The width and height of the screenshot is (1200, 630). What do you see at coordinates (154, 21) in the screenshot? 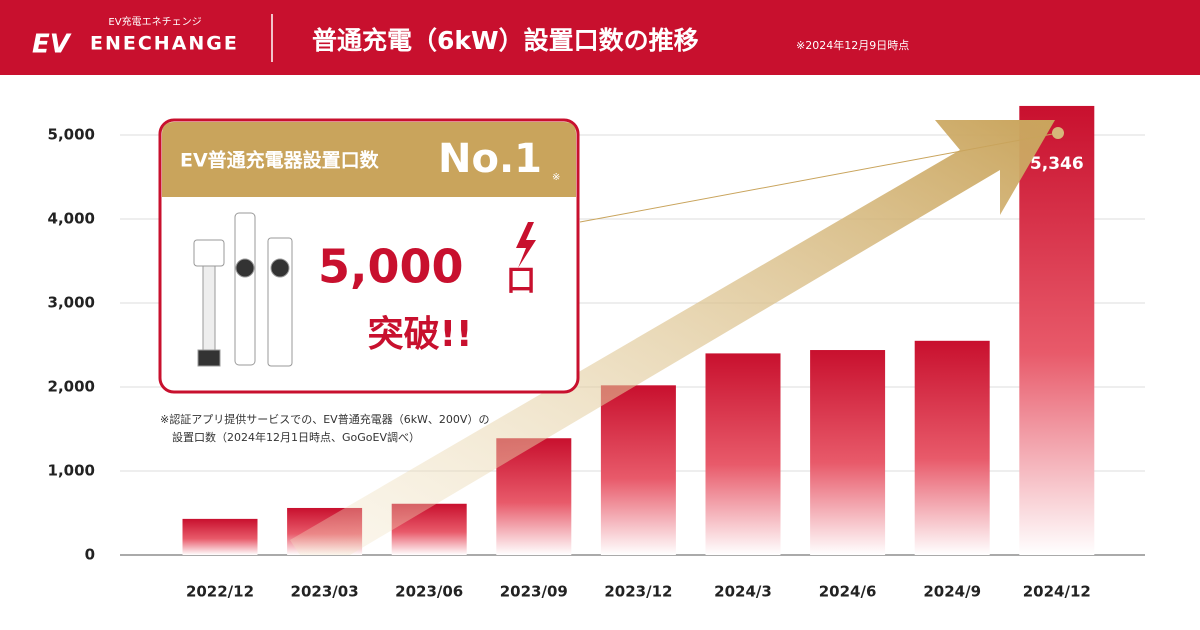
I see `logo-sub: EV充電エネチェンジ` at bounding box center [154, 21].